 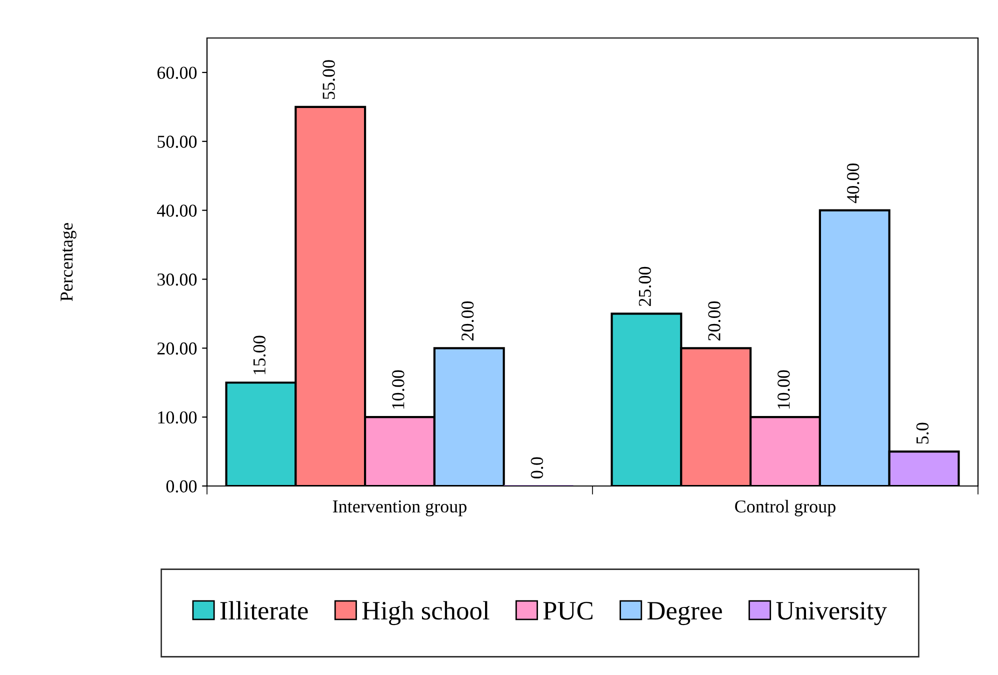 I want to click on data-label: 25.00, so click(x=645, y=286).